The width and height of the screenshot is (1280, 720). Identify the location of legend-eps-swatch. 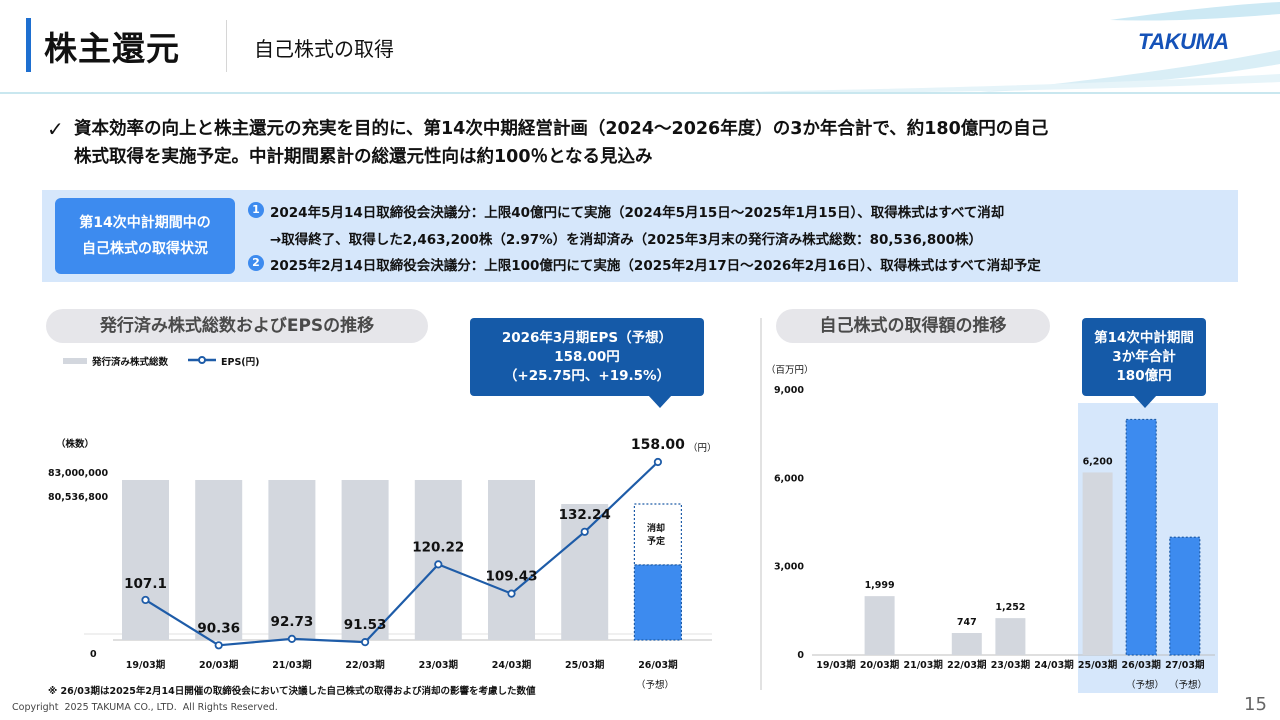
(202, 360).